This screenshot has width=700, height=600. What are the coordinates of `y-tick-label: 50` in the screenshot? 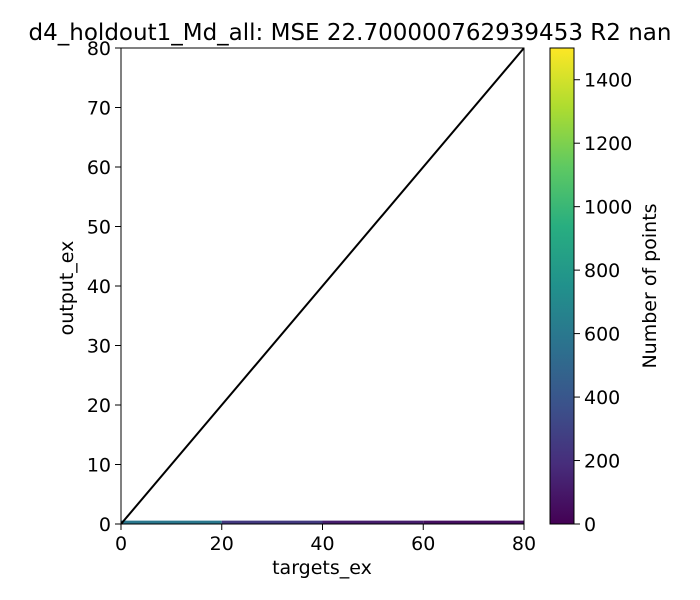 It's located at (99, 228).